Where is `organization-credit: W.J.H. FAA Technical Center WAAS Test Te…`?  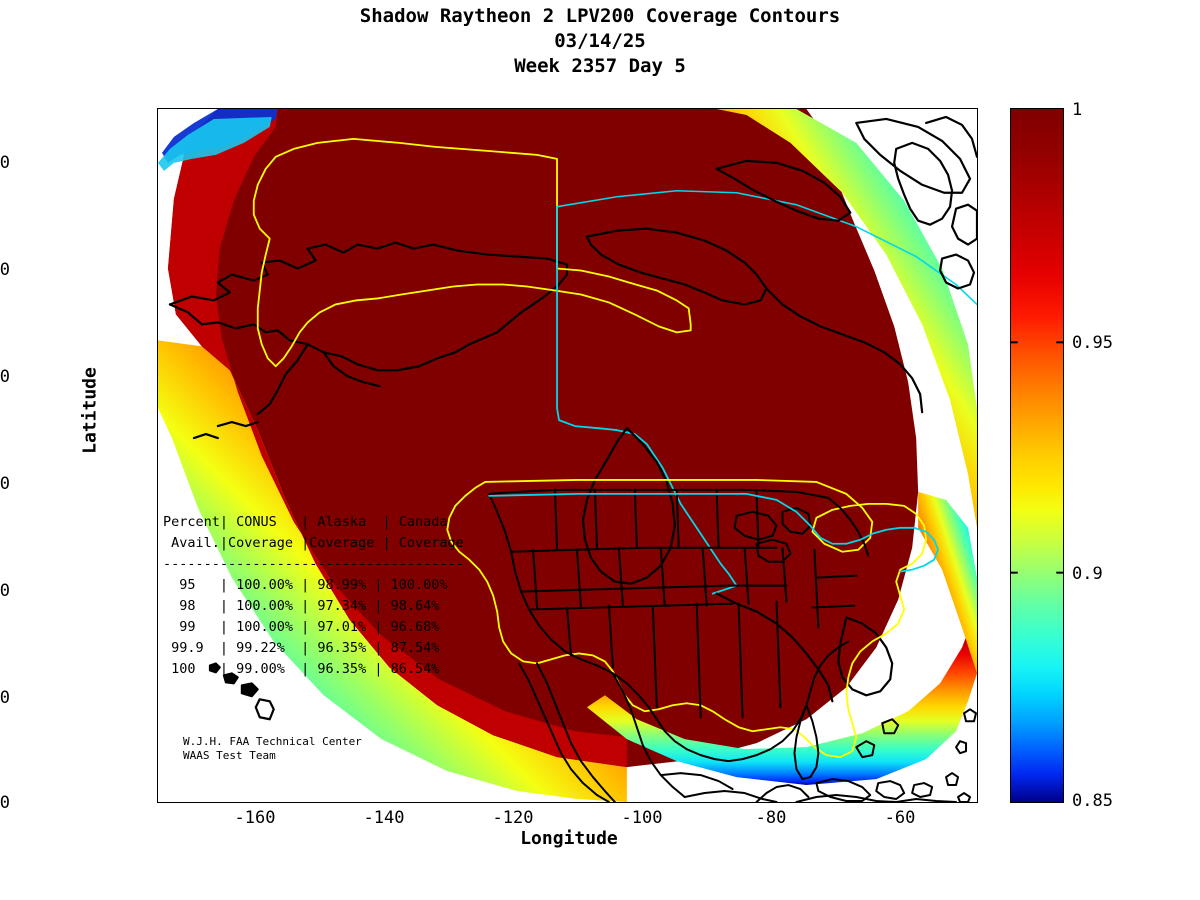 organization-credit: W.J.H. FAA Technical Center WAAS Test Te… is located at coordinates (272, 748).